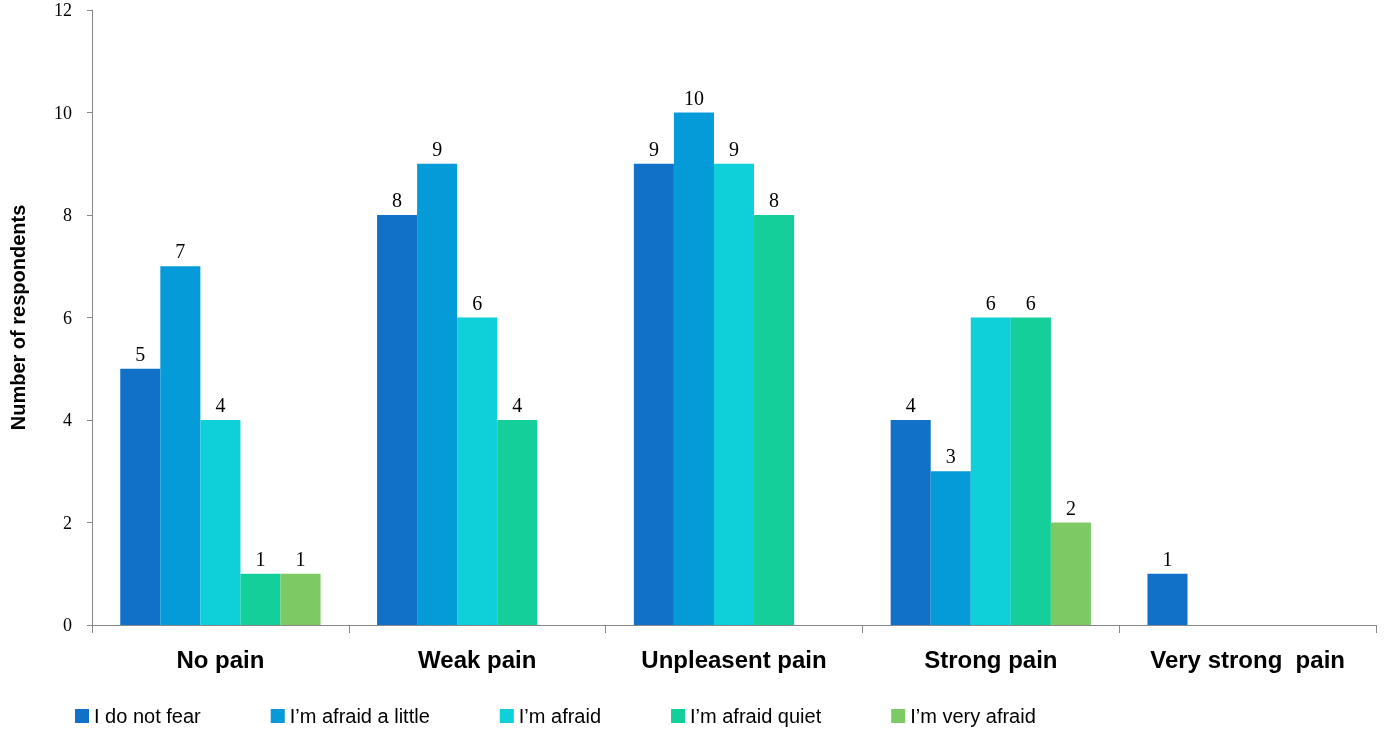  Describe the element at coordinates (140, 353) in the screenshot. I see `data-label: 5` at that location.